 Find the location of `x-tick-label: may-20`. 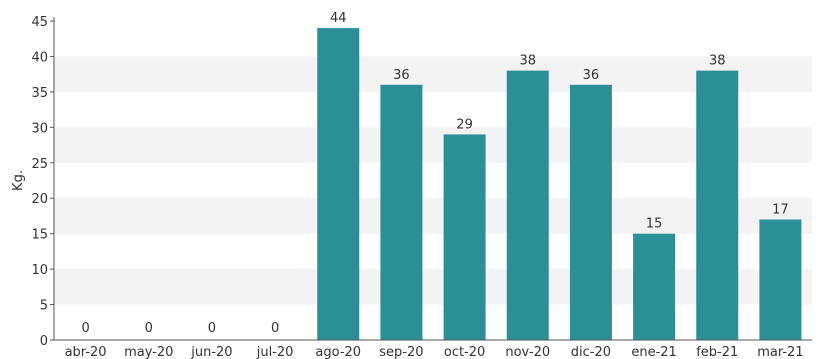

x-tick-label: may-20 is located at coordinates (148, 352).